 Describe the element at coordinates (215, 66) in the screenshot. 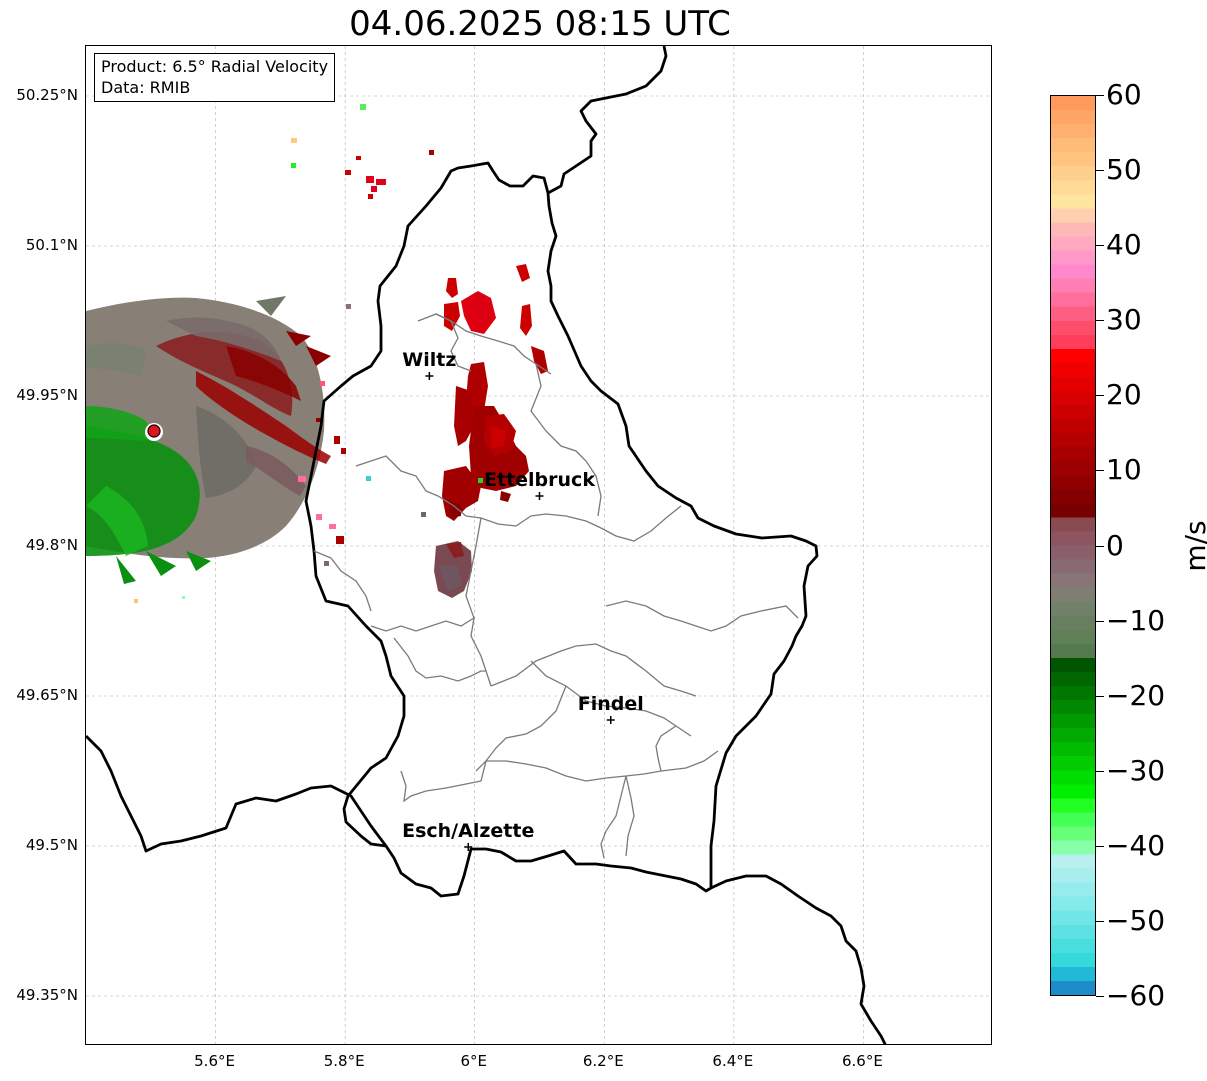

I see `product-label: Product: 6.5° Radial Velocity` at that location.